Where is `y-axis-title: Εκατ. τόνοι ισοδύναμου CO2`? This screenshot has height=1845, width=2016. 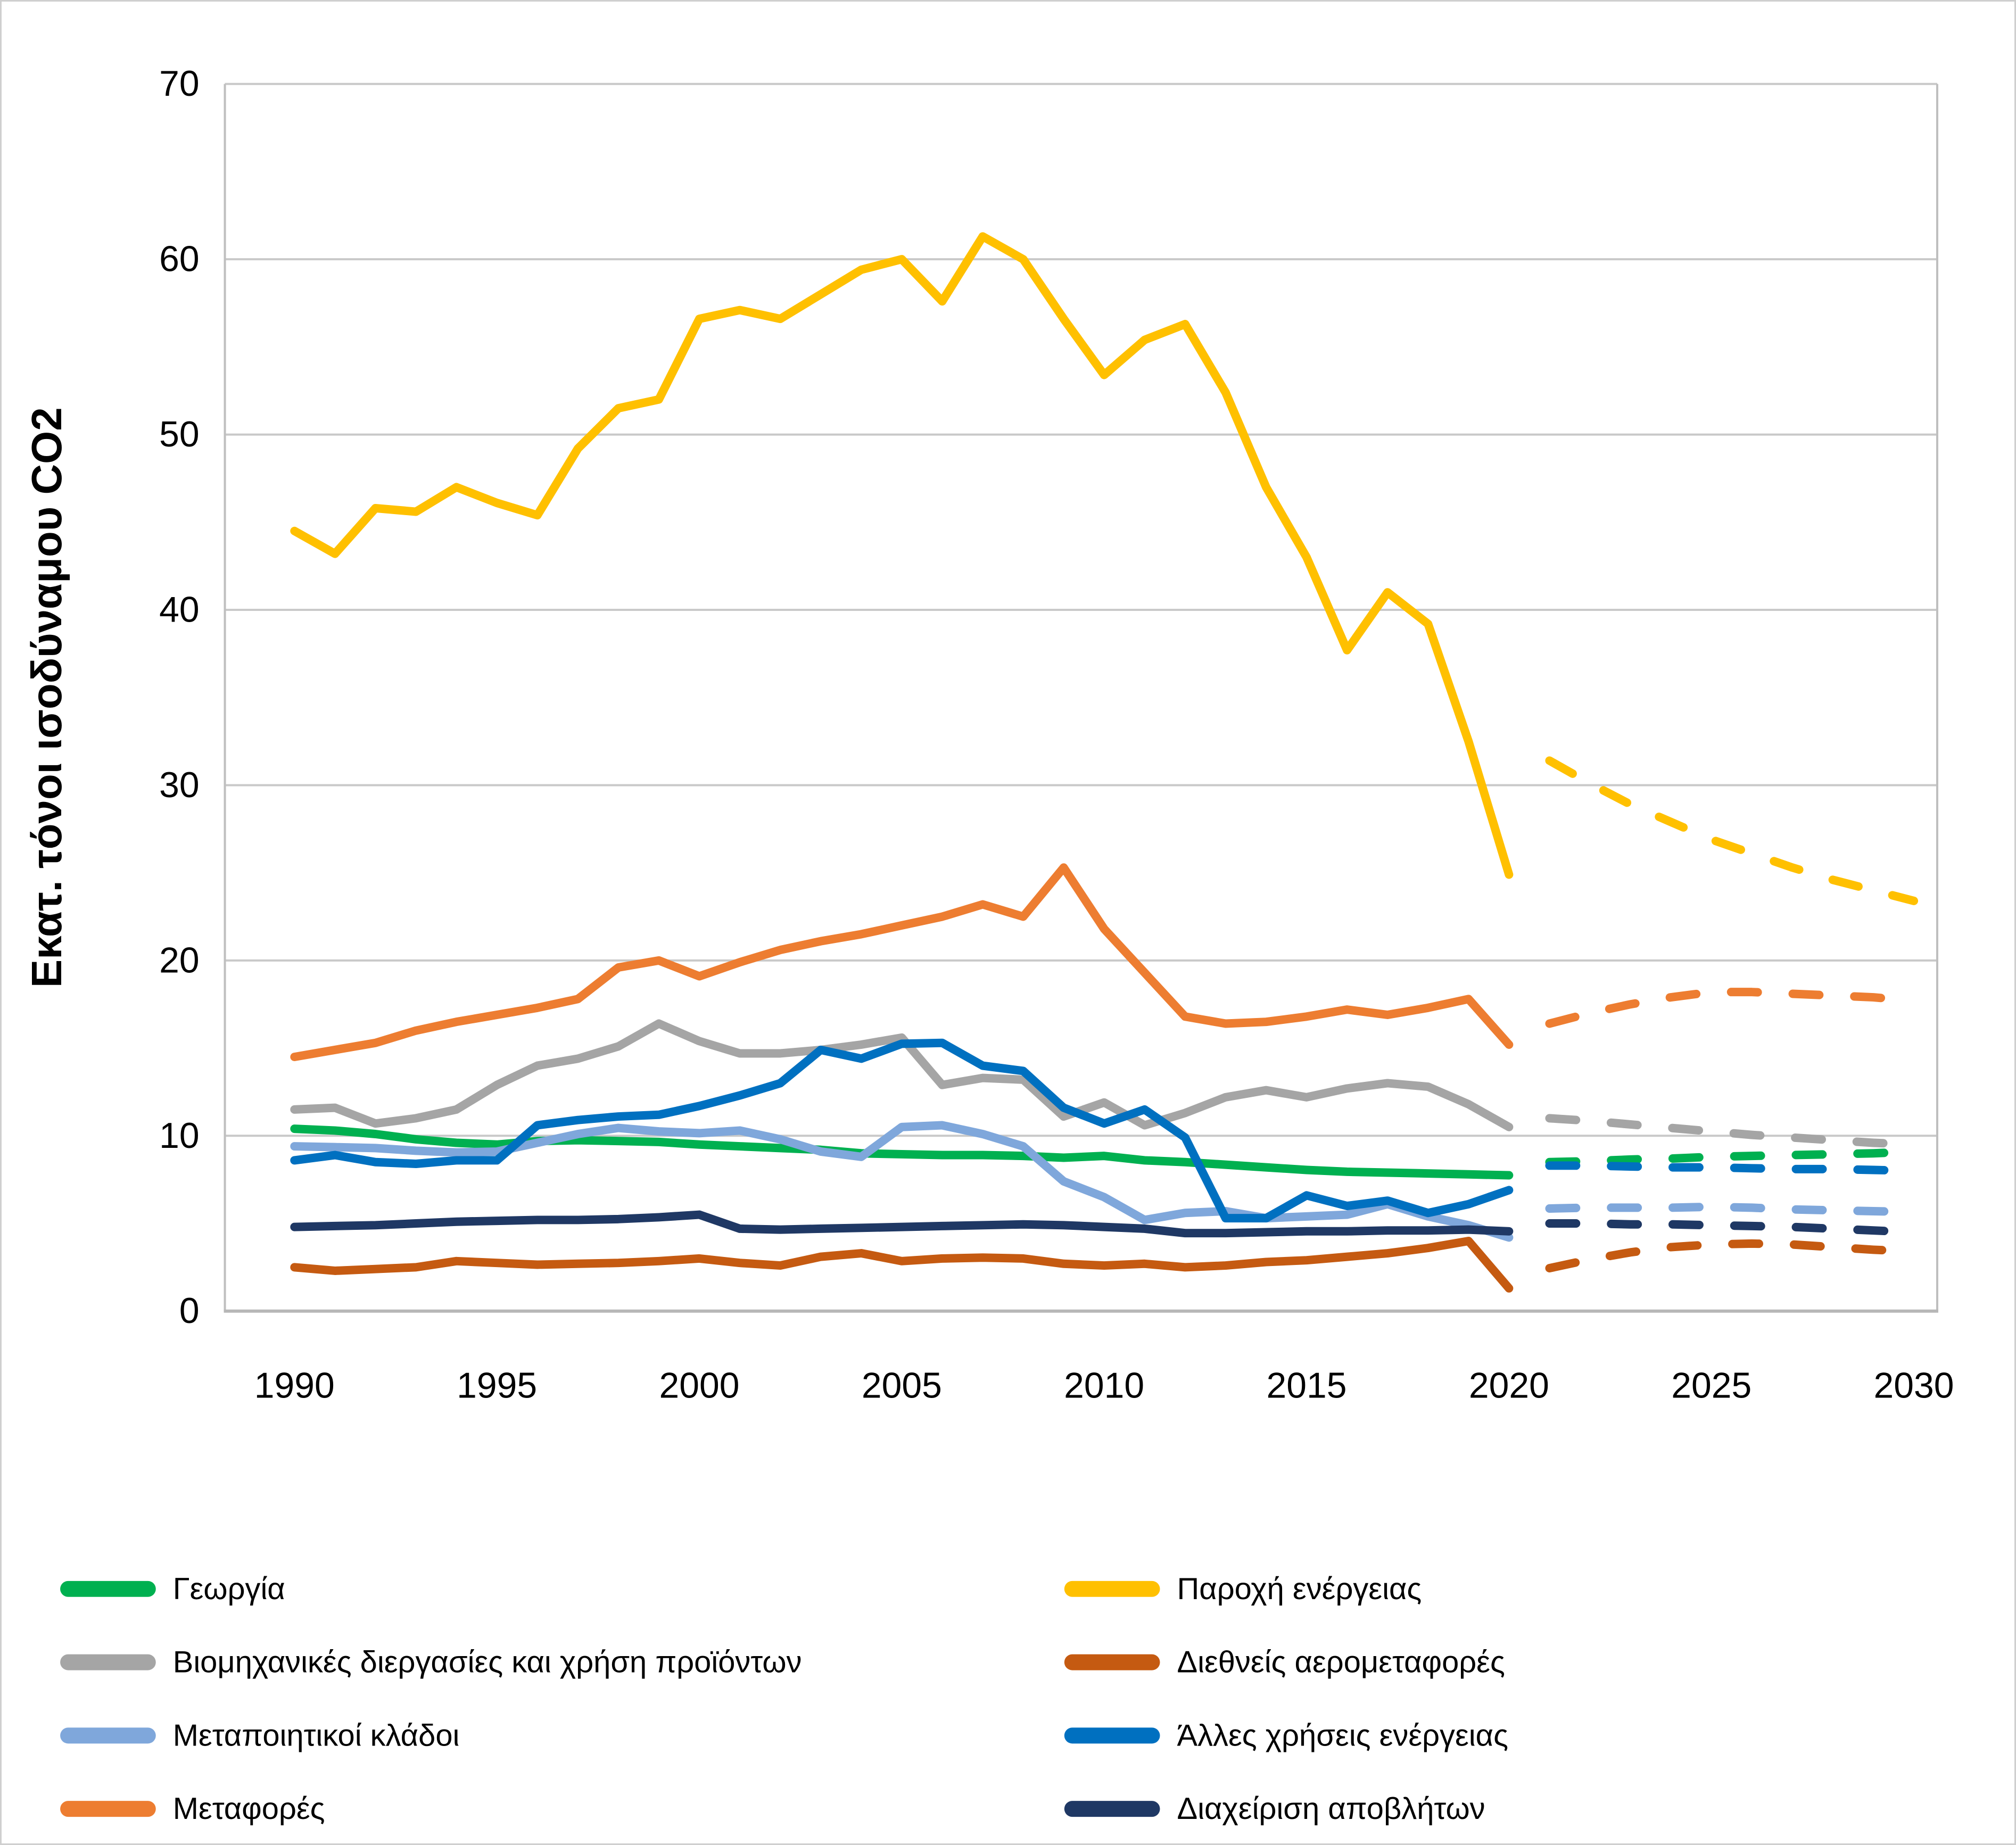
y-axis-title: Εκατ. τόνοι ισοδύναμου CO2 is located at coordinates (47, 697).